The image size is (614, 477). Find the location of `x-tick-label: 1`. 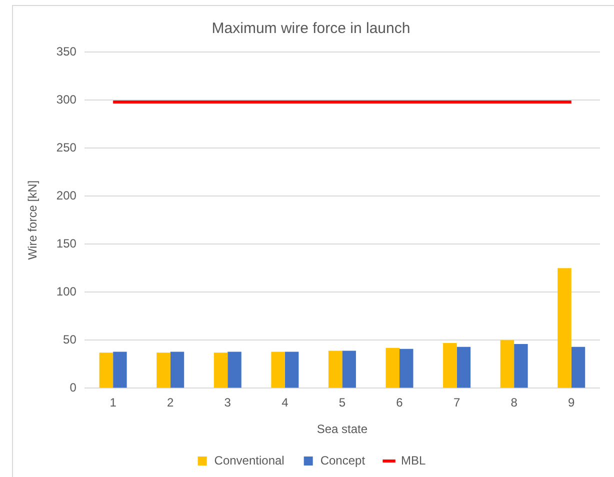

x-tick-label: 1 is located at coordinates (113, 403).